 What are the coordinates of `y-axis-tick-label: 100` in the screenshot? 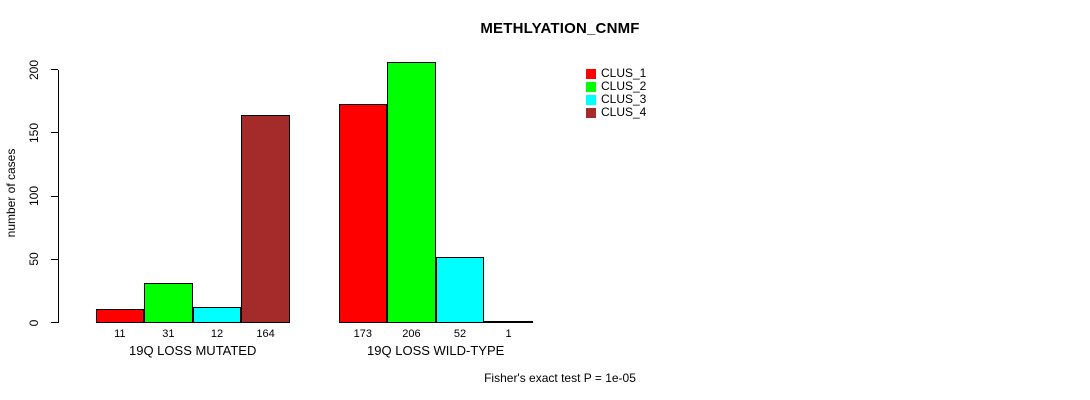 It's located at (34, 196).